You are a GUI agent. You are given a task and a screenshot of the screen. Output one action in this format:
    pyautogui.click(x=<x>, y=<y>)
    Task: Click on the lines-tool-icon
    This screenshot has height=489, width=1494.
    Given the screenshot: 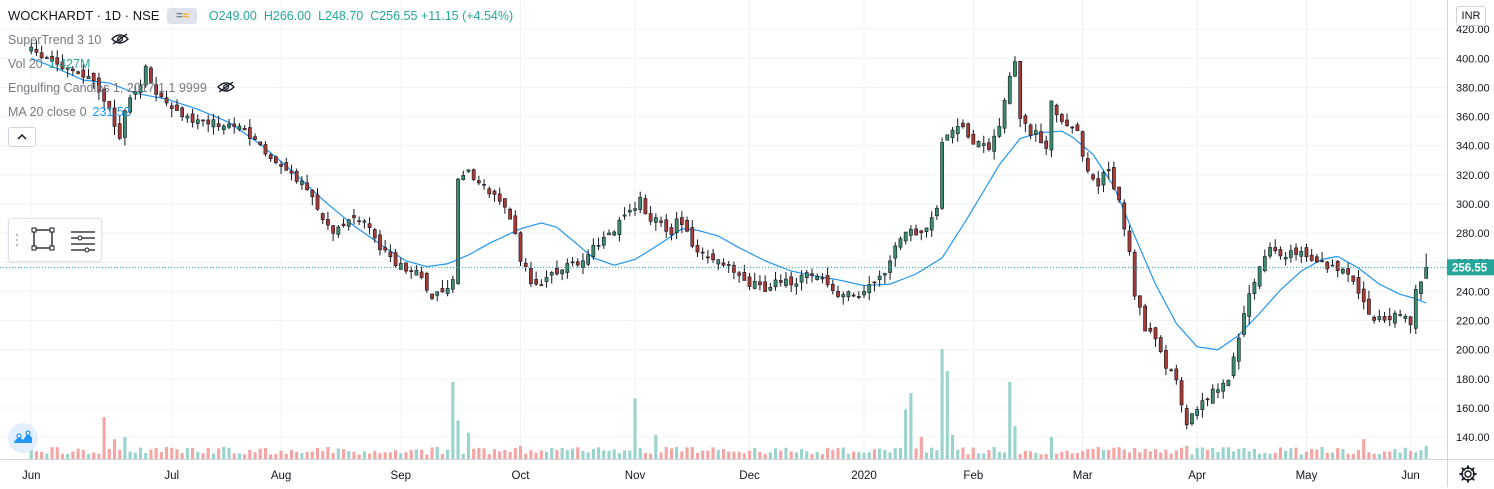 What is the action you would take?
    pyautogui.click(x=83, y=242)
    